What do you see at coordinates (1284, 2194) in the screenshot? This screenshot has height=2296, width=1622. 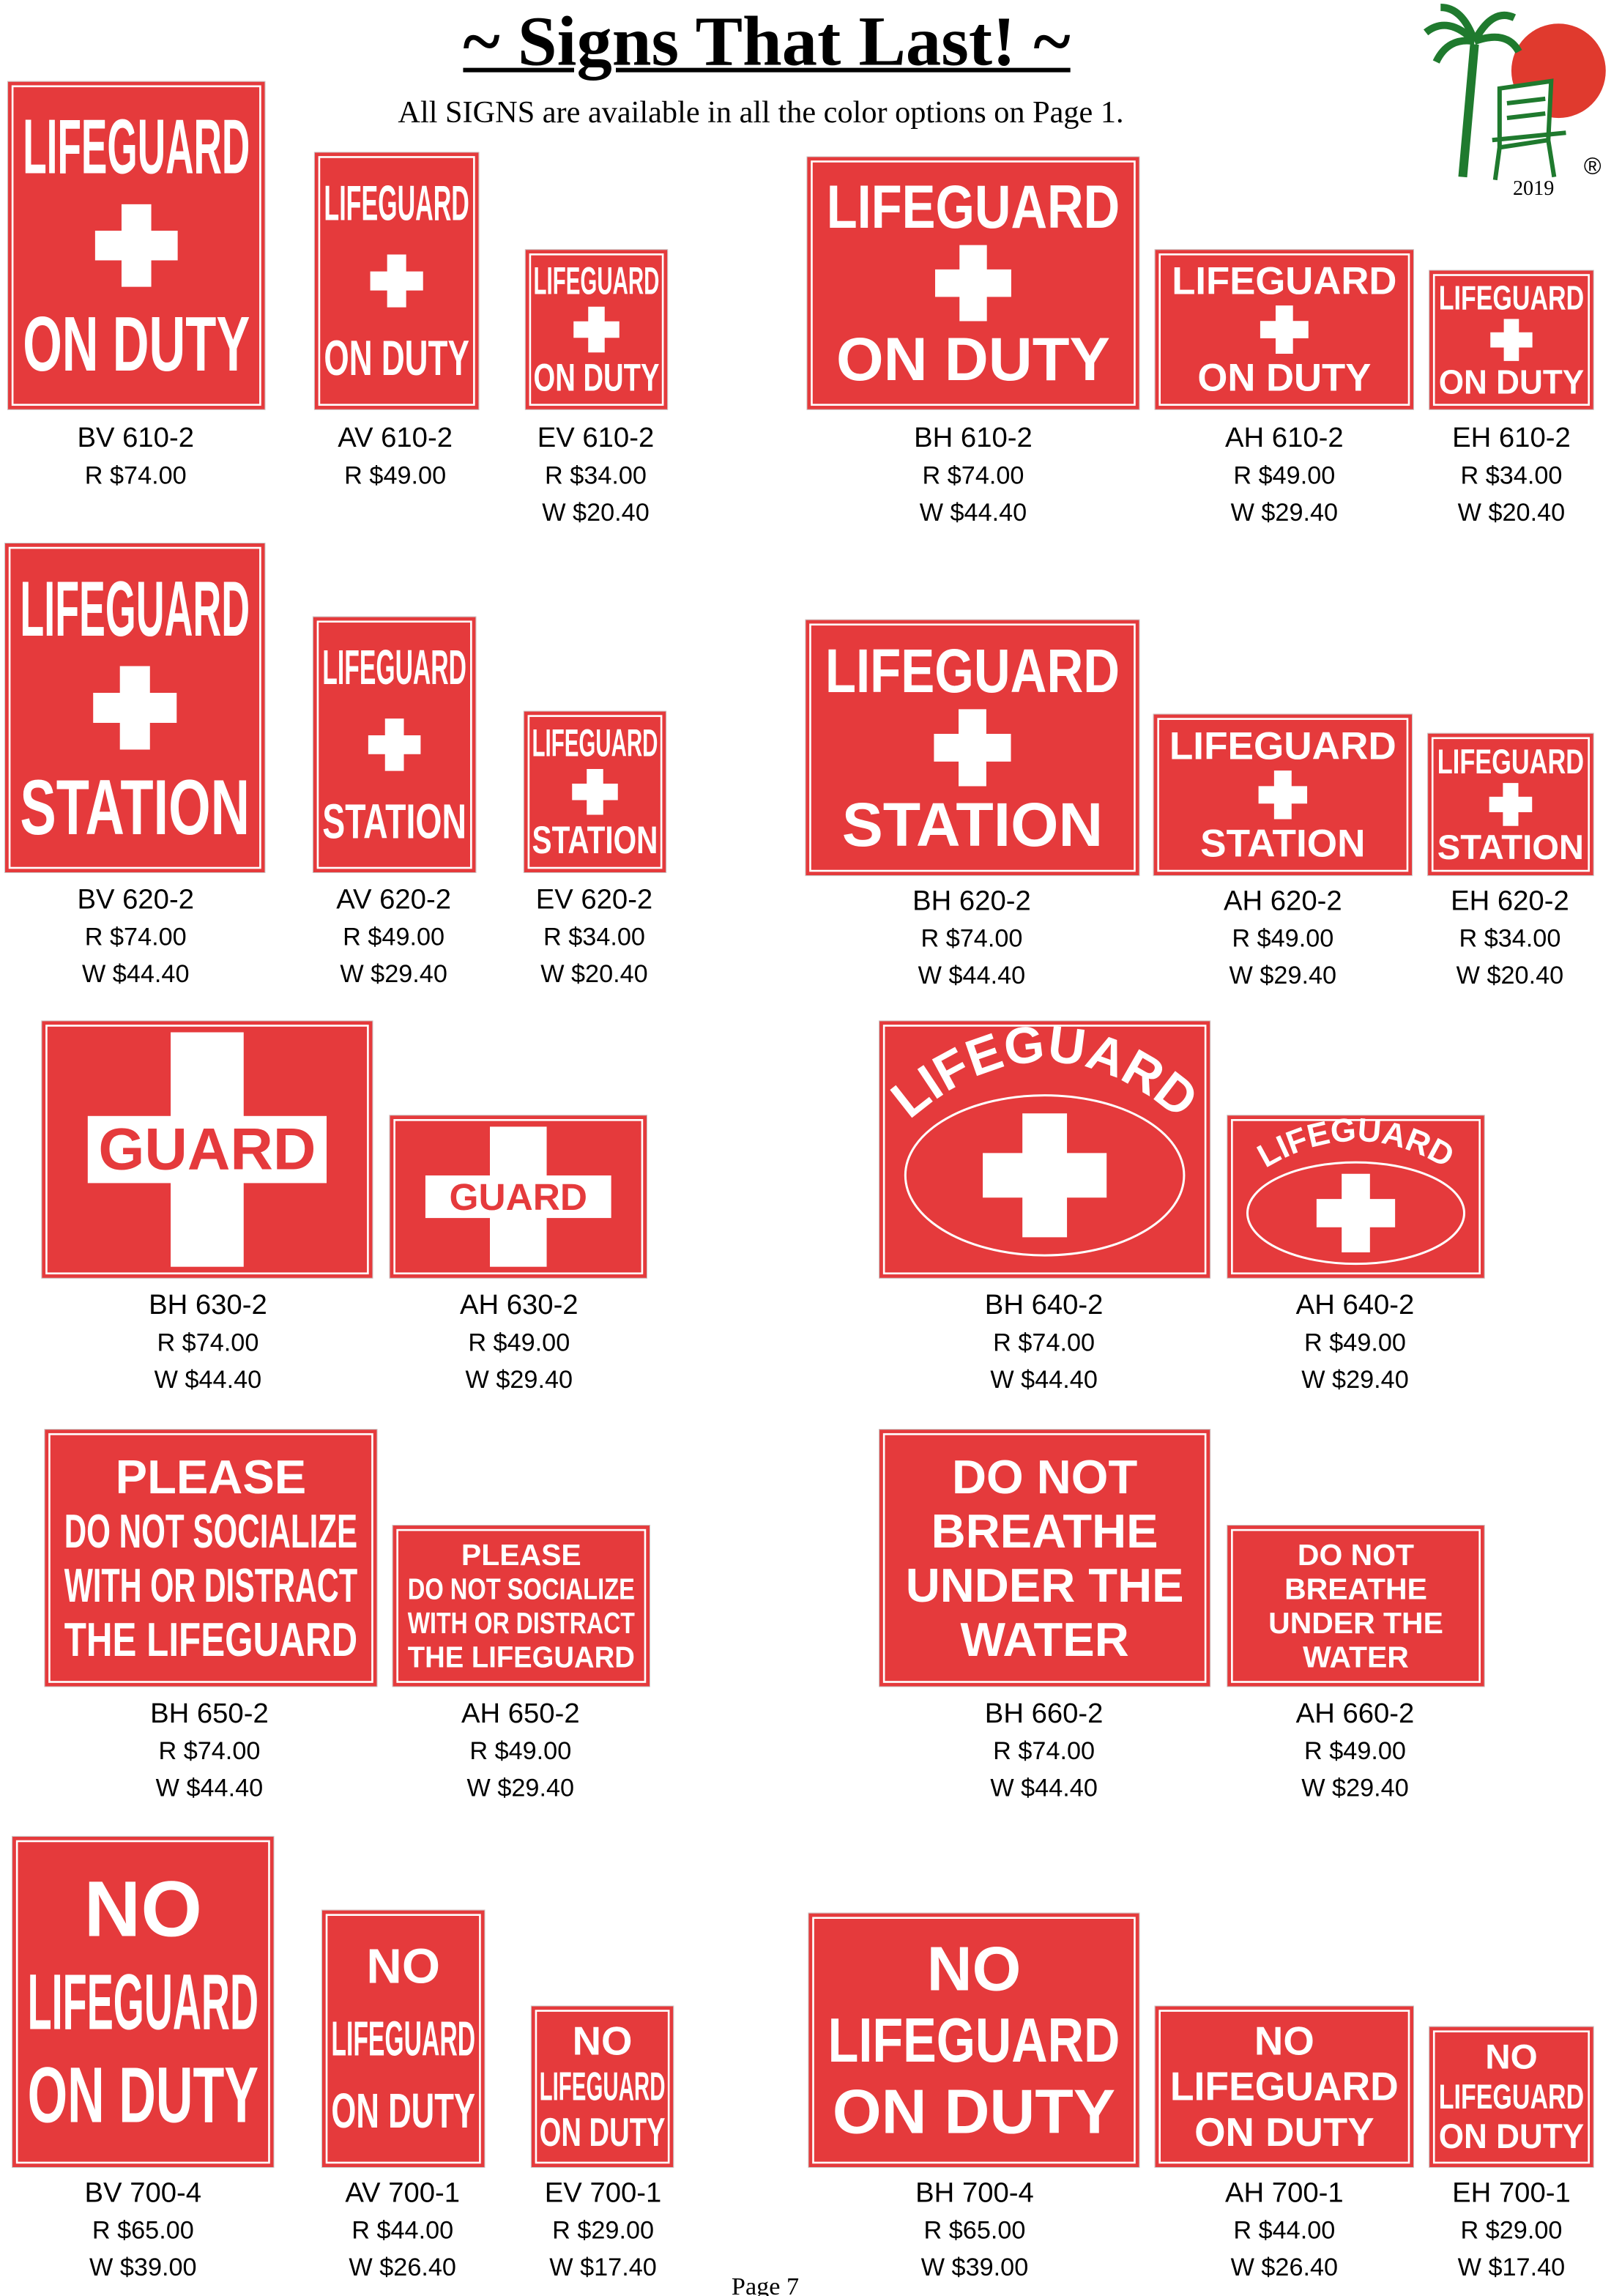 I see `product-code: AH 700-1` at bounding box center [1284, 2194].